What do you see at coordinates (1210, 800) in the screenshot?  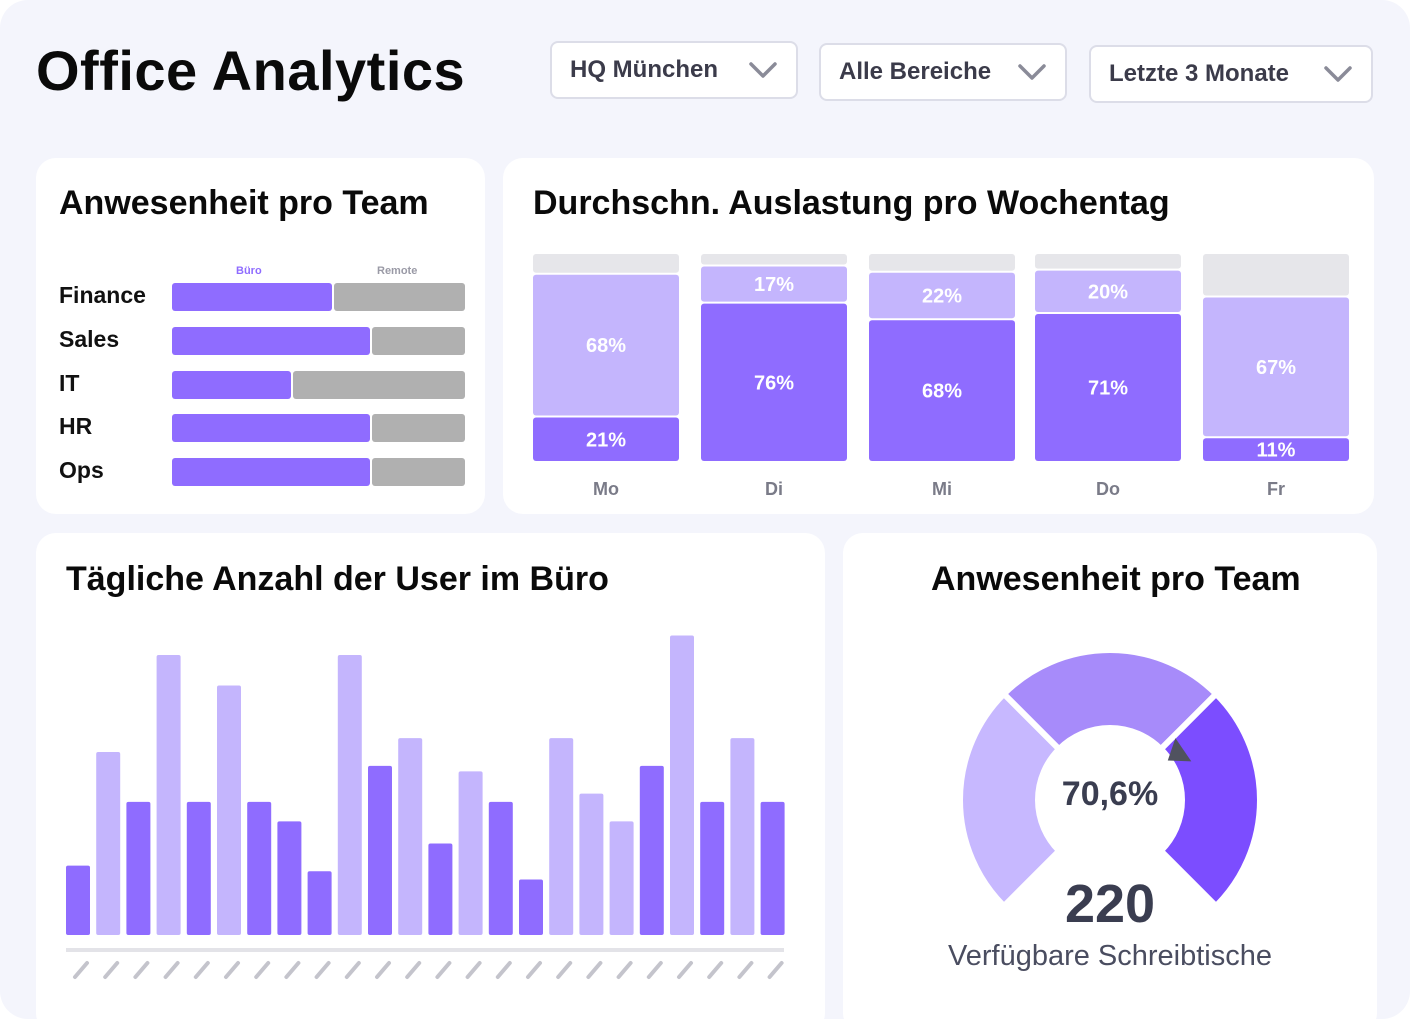 I see `gauge-segment-high` at bounding box center [1210, 800].